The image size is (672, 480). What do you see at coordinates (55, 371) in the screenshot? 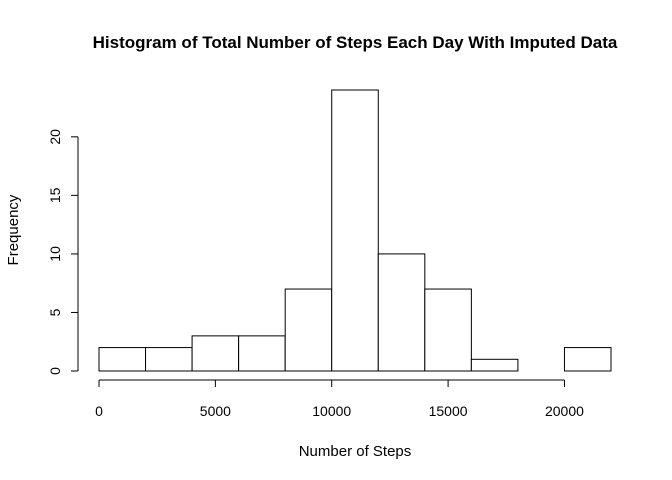
I see `y-tick-label-0: 0` at bounding box center [55, 371].